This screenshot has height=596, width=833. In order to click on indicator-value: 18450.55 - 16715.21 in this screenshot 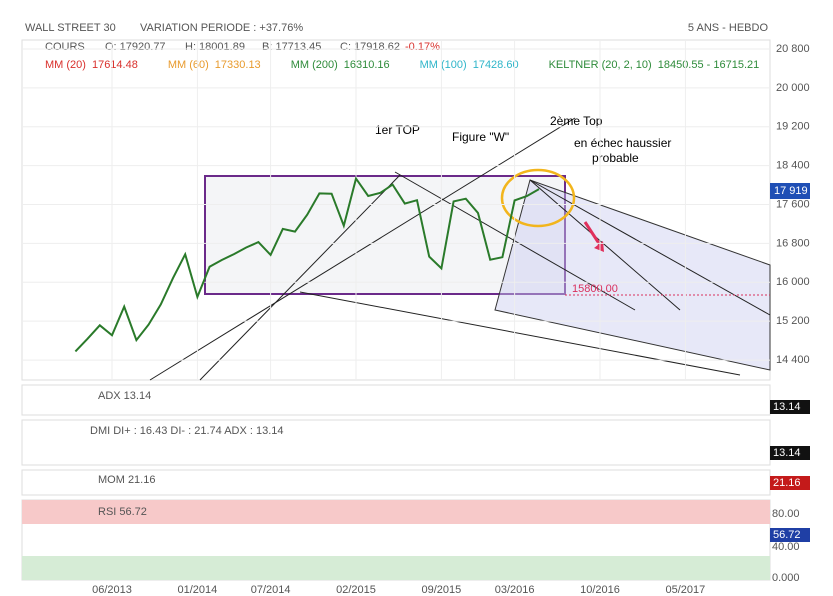, I will do `click(709, 65)`.